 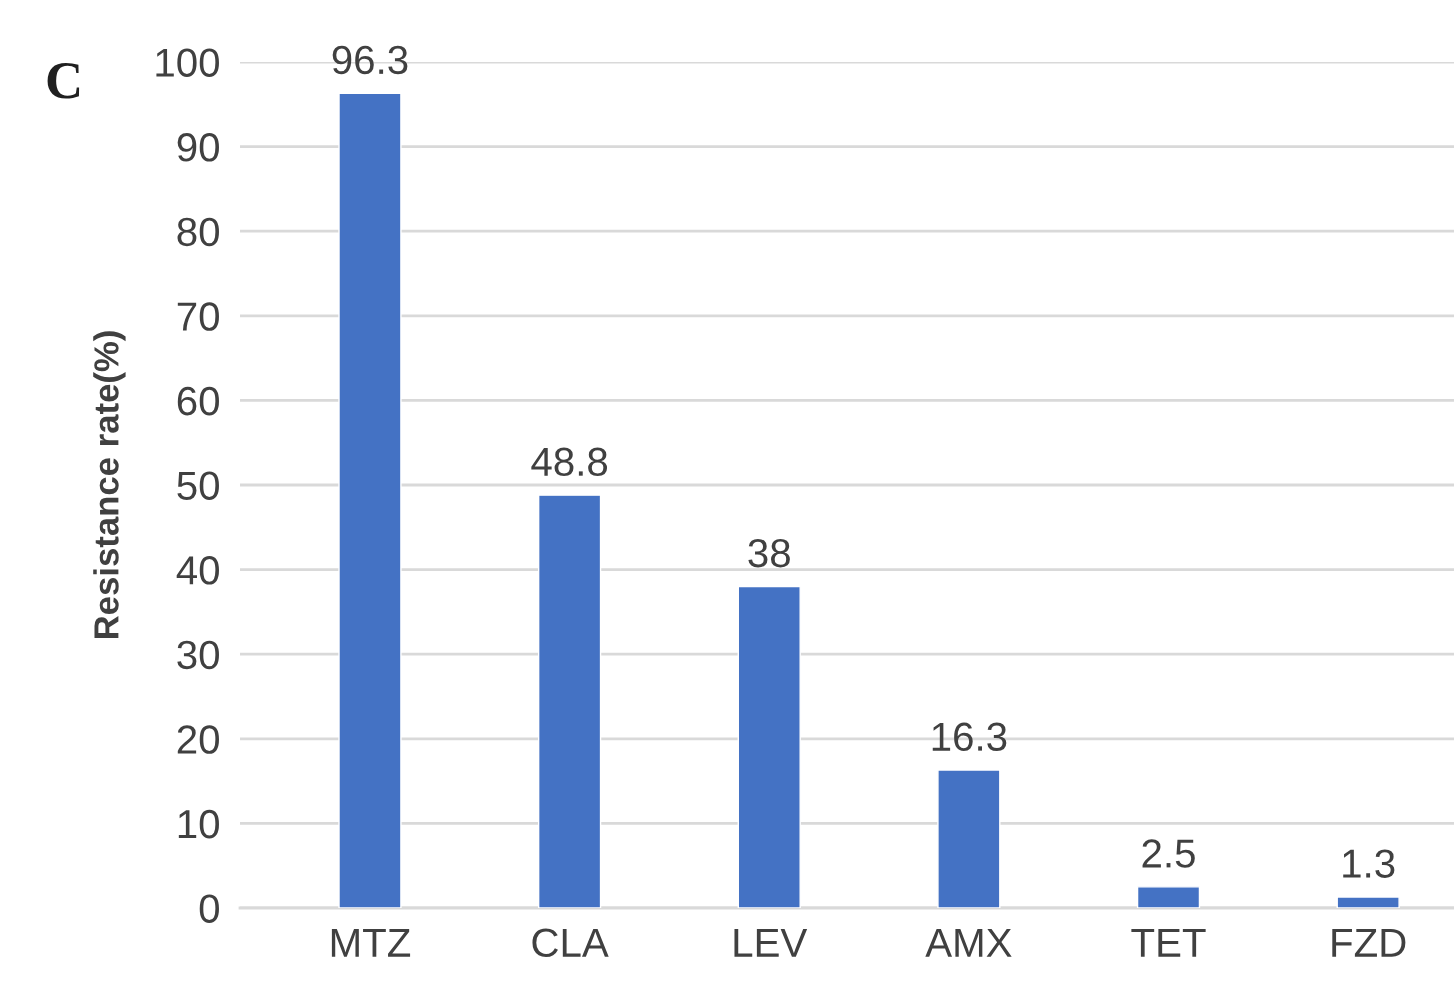 What do you see at coordinates (198, 739) in the screenshot?
I see `y-tick-label: 20` at bounding box center [198, 739].